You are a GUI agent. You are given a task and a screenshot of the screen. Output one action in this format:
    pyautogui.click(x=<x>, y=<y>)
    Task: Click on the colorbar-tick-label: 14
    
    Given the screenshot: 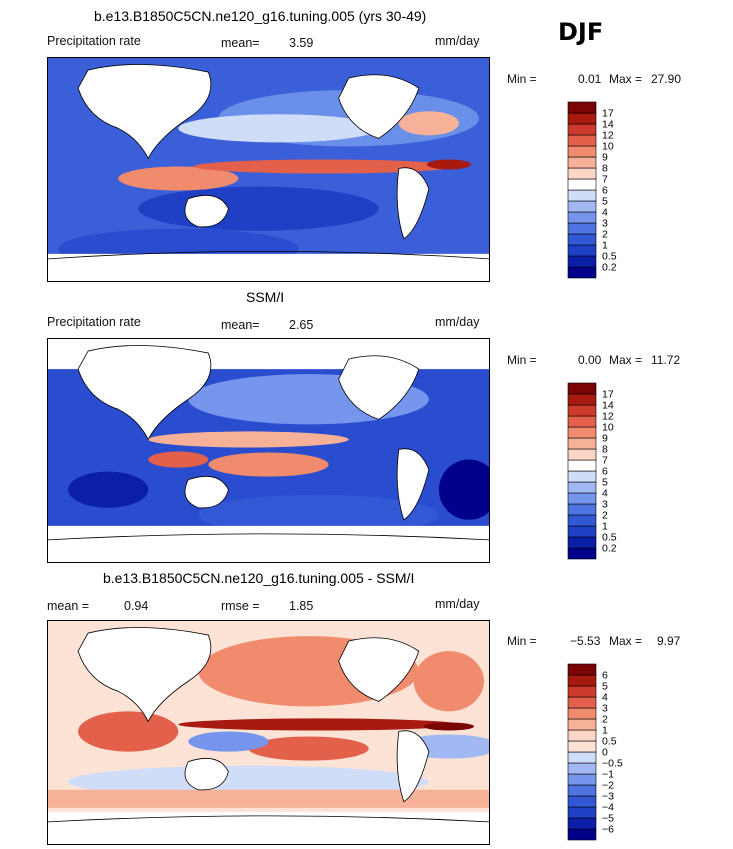 What is the action you would take?
    pyautogui.click(x=608, y=406)
    